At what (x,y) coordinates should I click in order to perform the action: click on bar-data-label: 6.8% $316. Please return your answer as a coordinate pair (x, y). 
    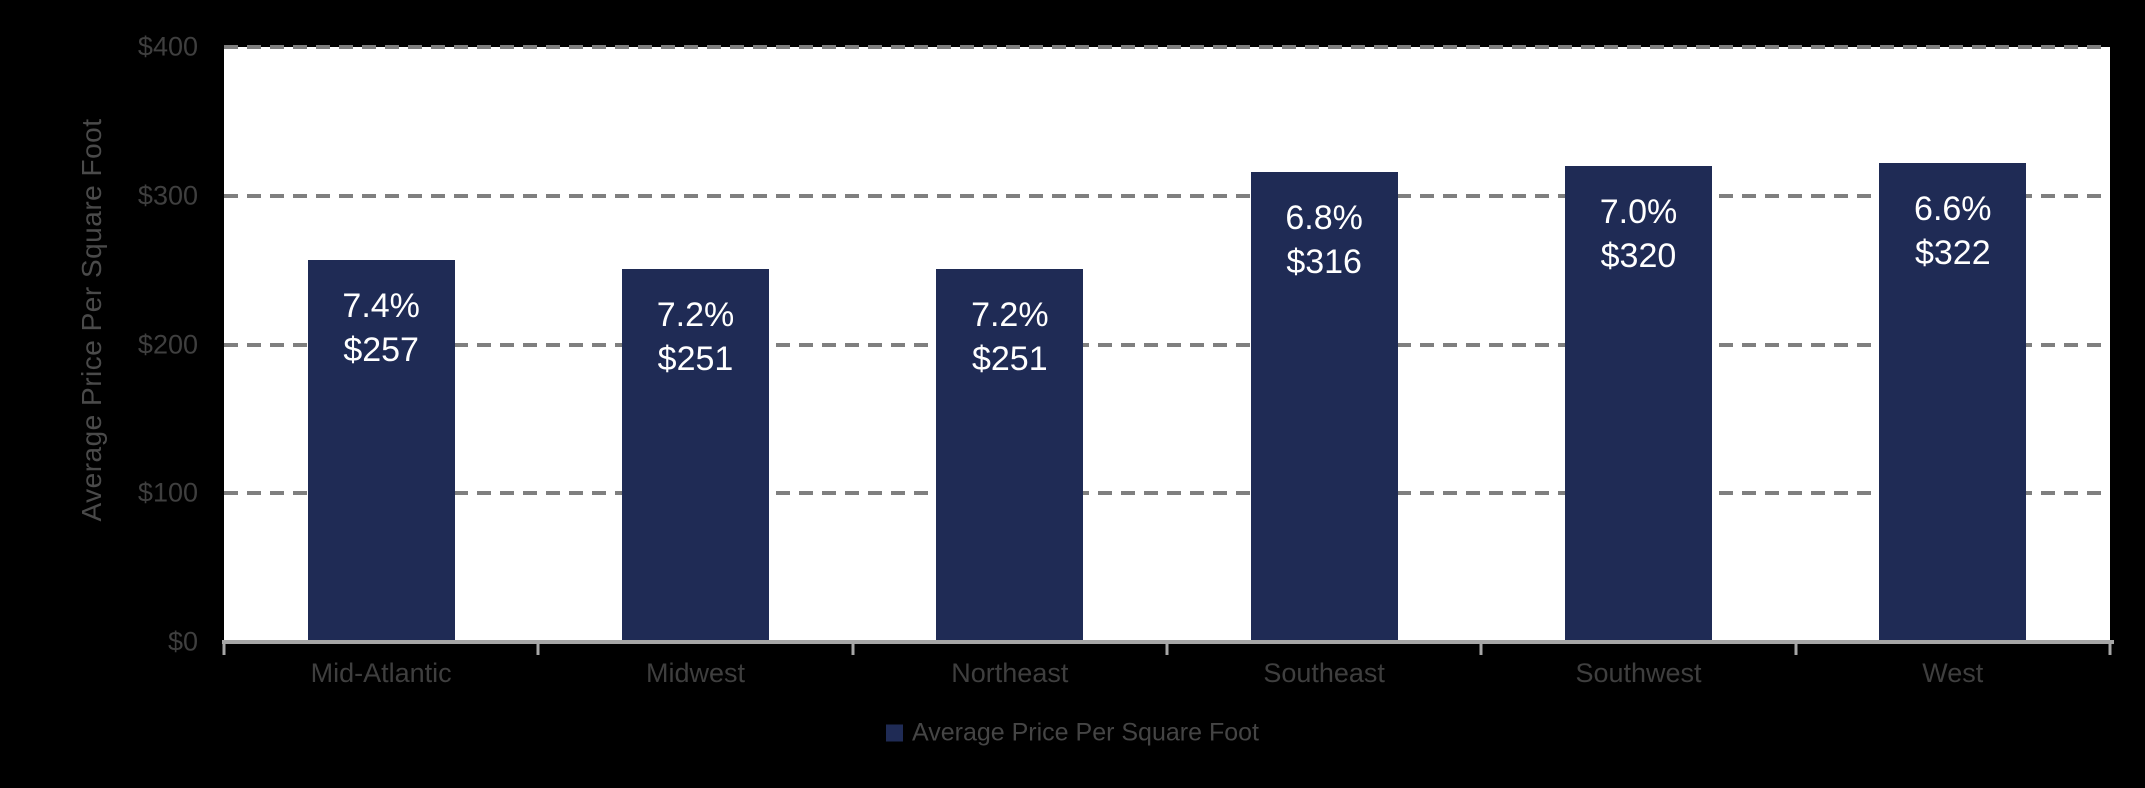
    Looking at the image, I should click on (1324, 228).